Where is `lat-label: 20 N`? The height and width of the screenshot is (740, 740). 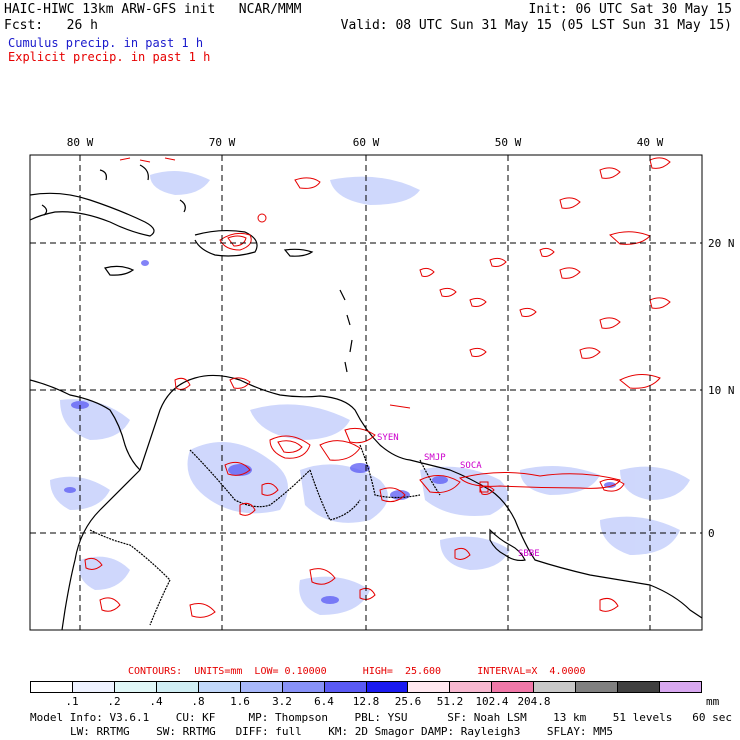
lat-label: 20 N is located at coordinates (721, 243).